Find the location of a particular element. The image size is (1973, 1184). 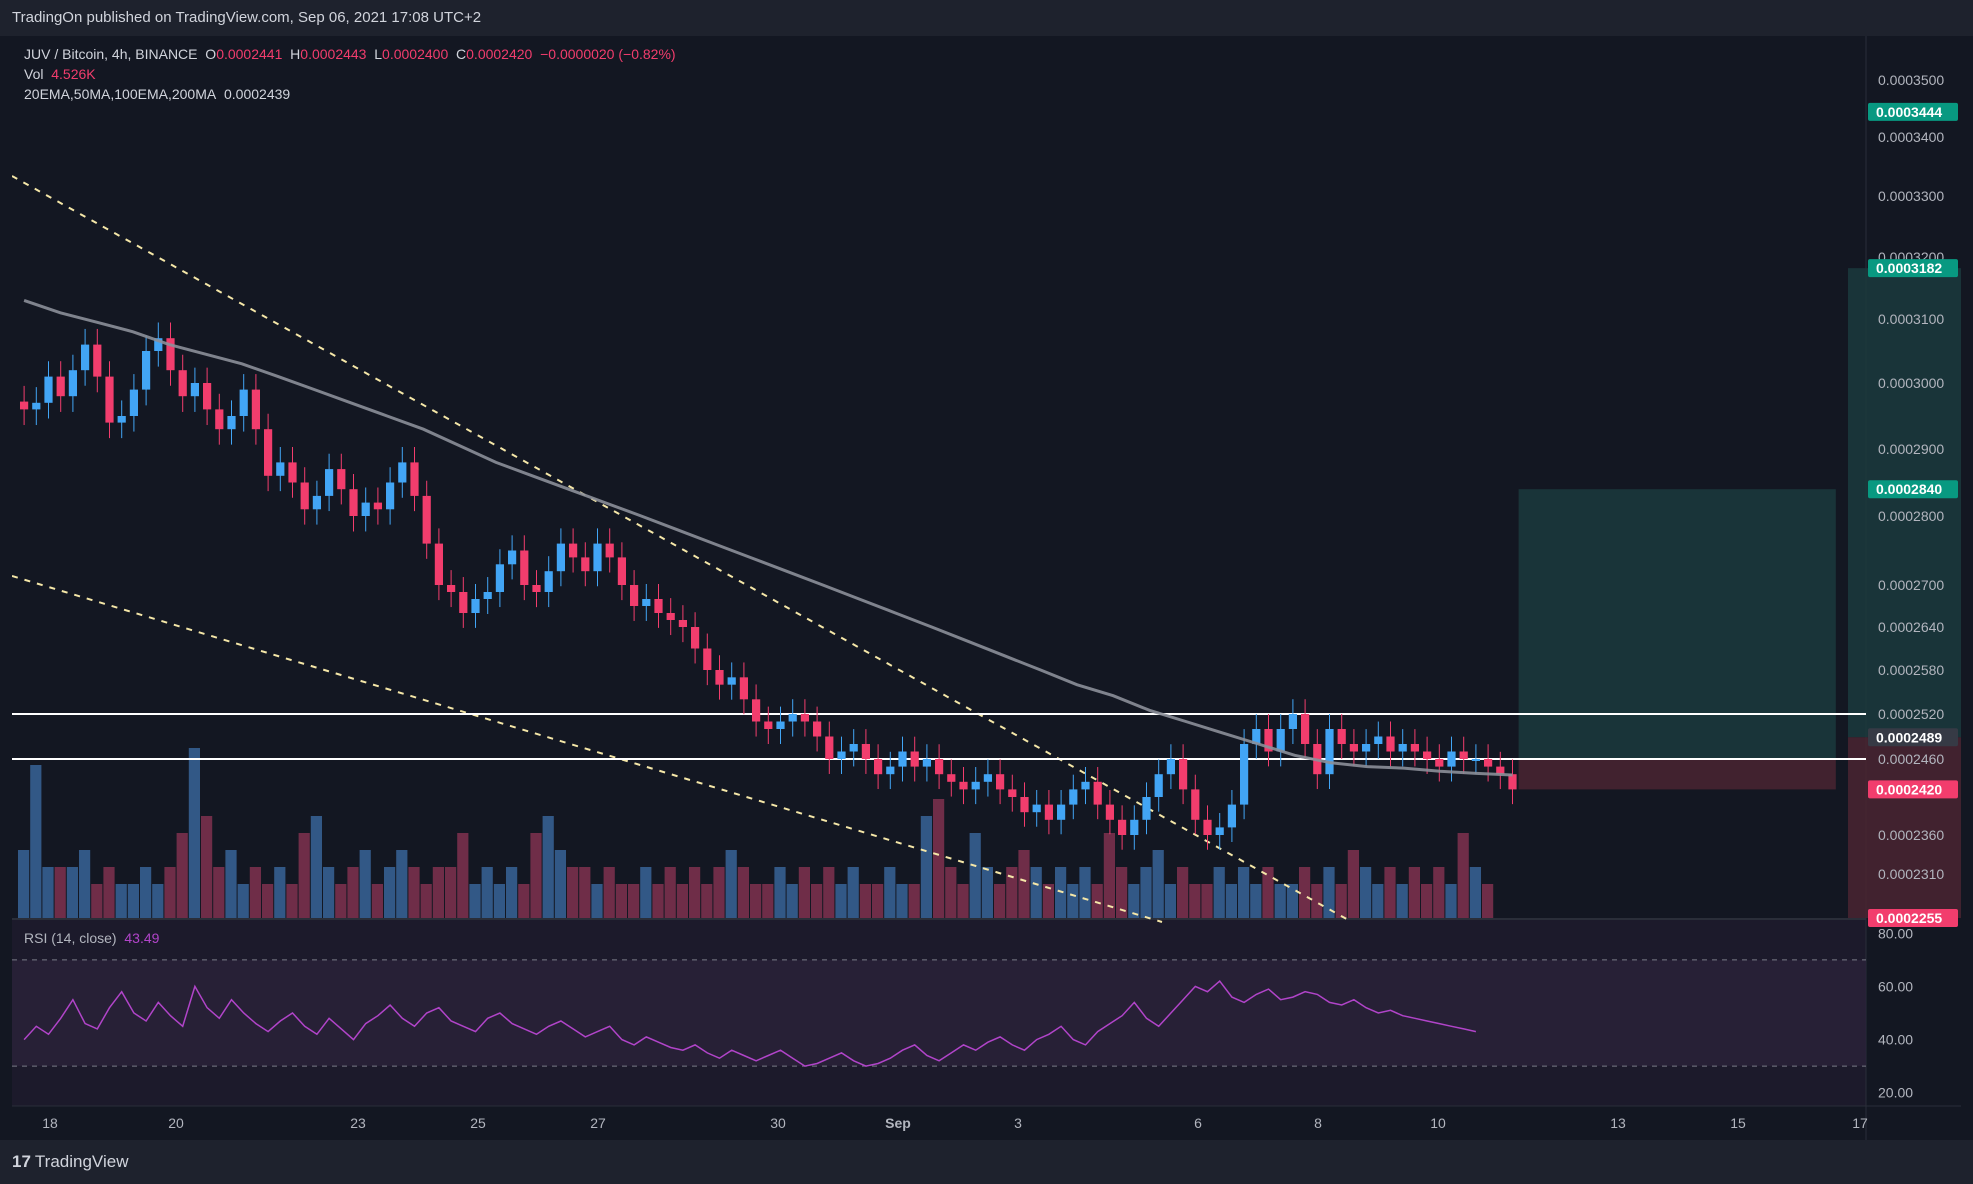

price-badge-label: 0.0003444 is located at coordinates (1909, 112).